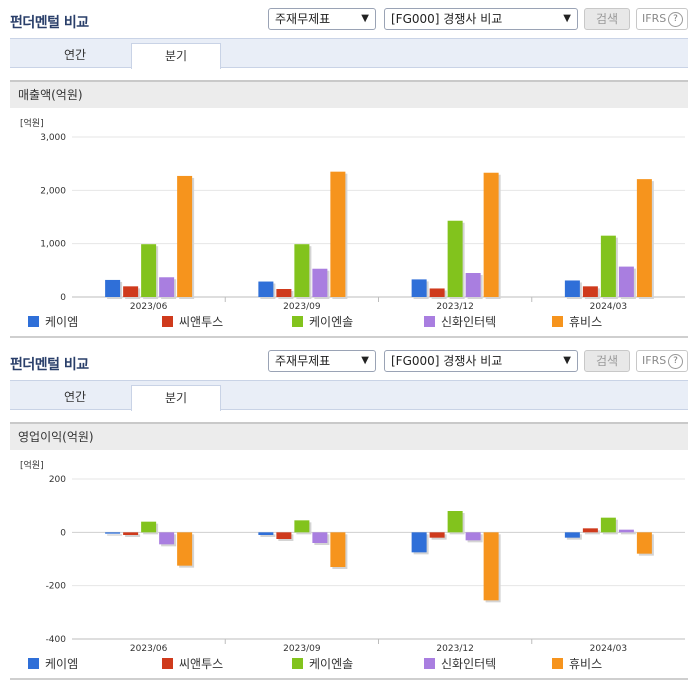 The height and width of the screenshot is (684, 696). I want to click on y-tick-label: 200, so click(57, 480).